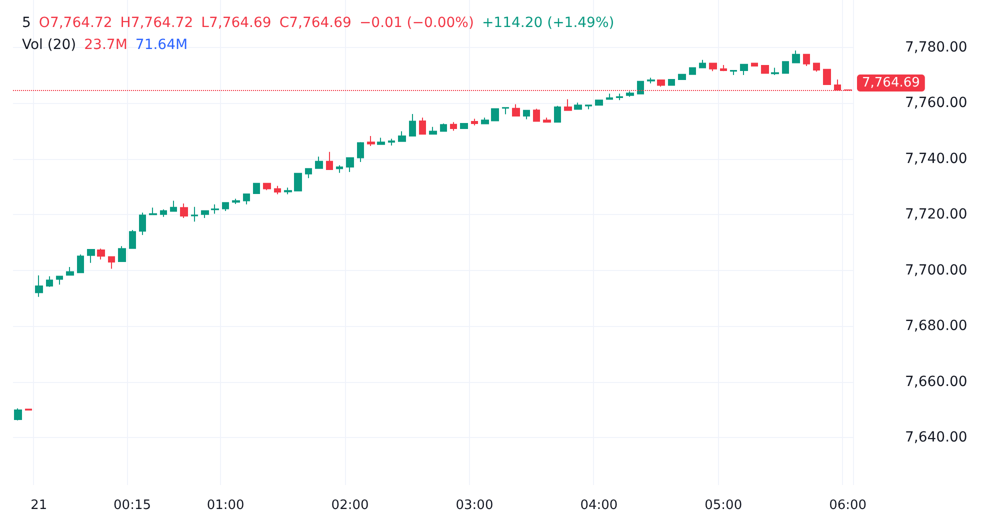  I want to click on annotation: 71.64M, so click(161, 45).